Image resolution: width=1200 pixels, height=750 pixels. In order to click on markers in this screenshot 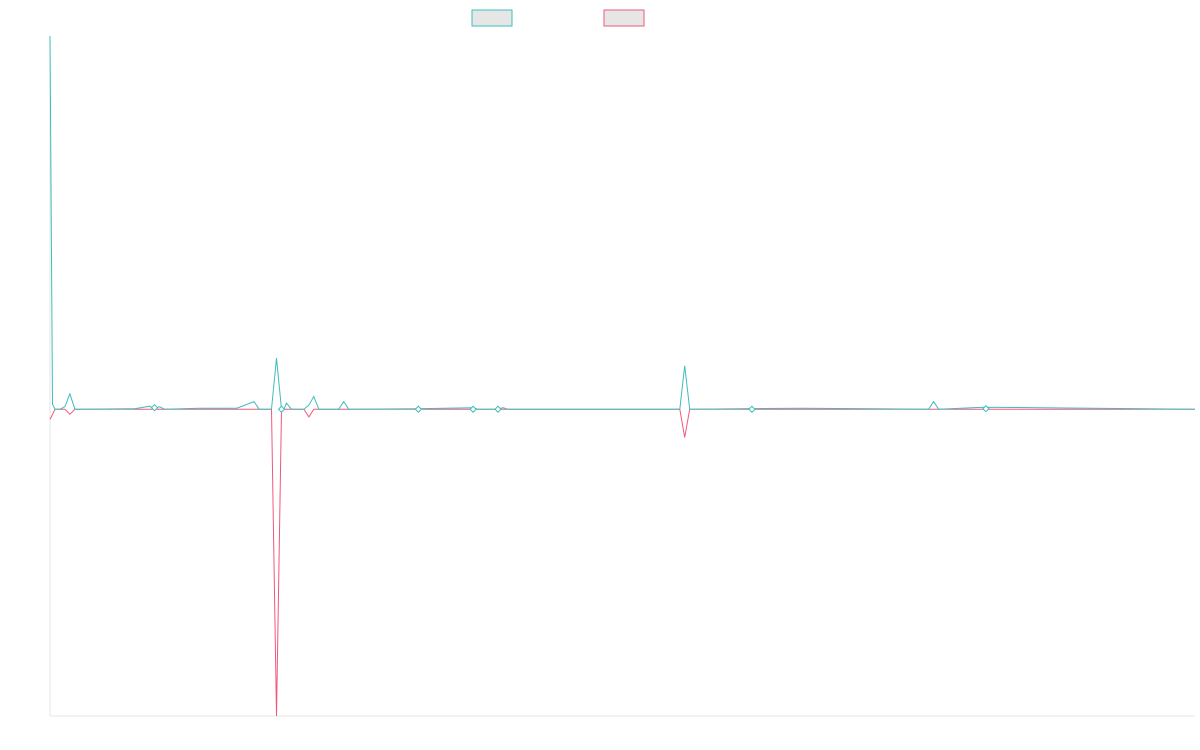, I will do `click(570, 408)`.